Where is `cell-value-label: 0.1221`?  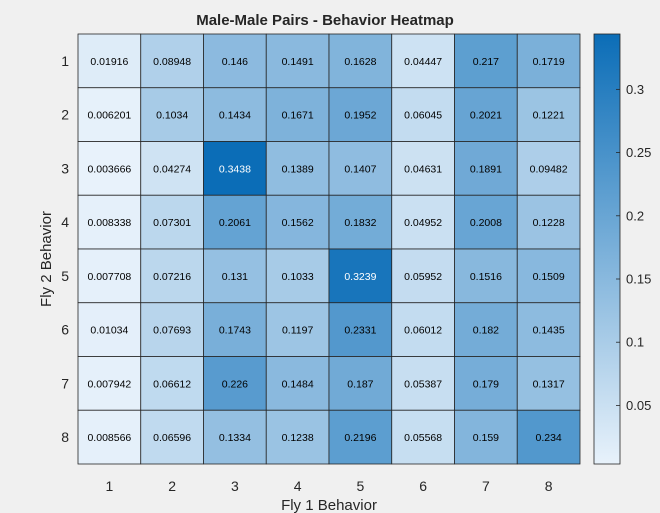 cell-value-label: 0.1221 is located at coordinates (549, 116).